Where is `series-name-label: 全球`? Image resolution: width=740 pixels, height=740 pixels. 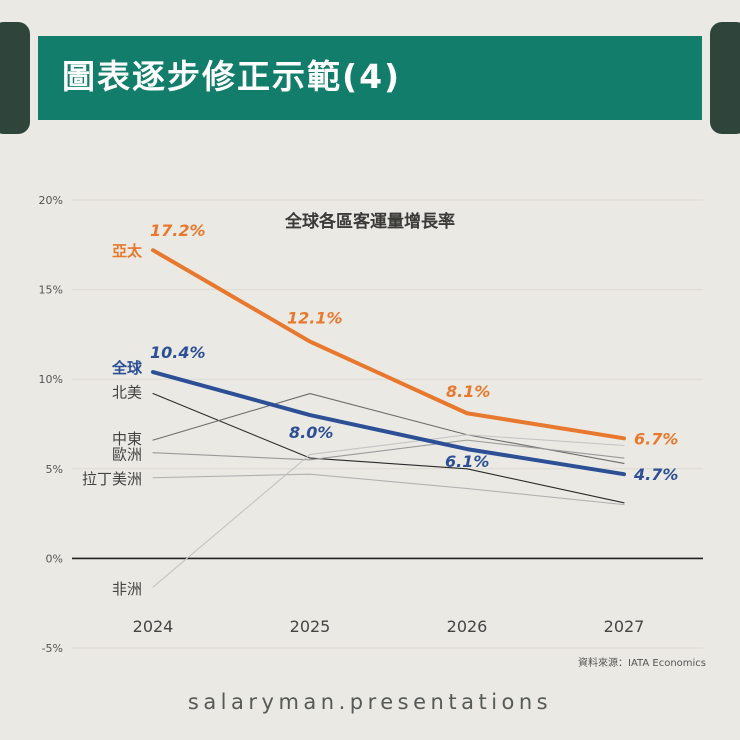
series-name-label: 全球 is located at coordinates (127, 368).